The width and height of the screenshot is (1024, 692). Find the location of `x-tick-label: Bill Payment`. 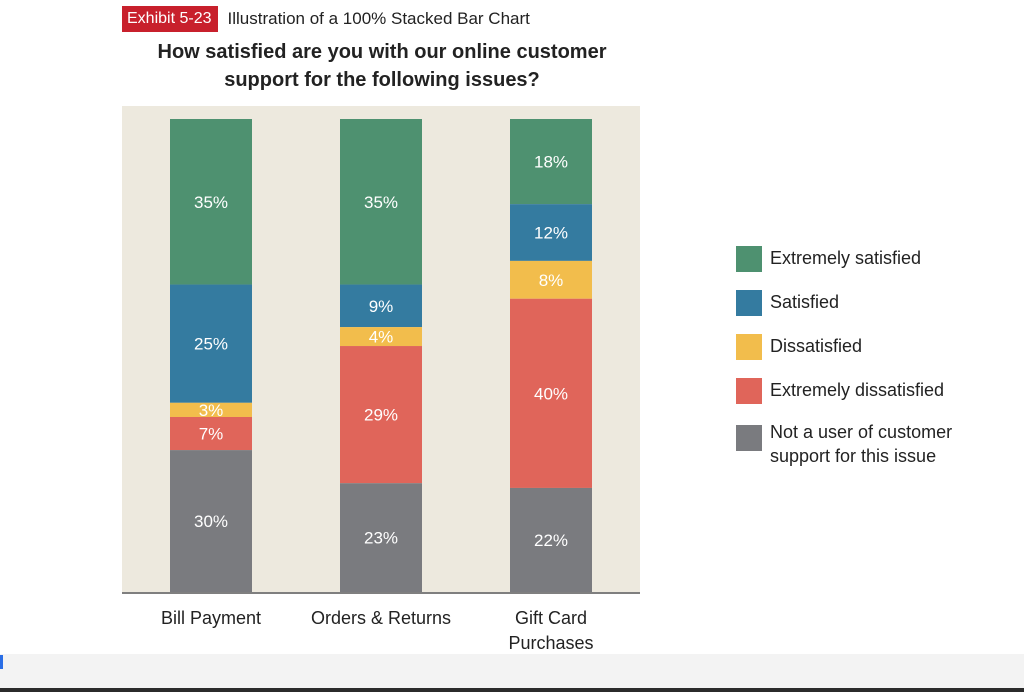

x-tick-label: Bill Payment is located at coordinates (211, 618).